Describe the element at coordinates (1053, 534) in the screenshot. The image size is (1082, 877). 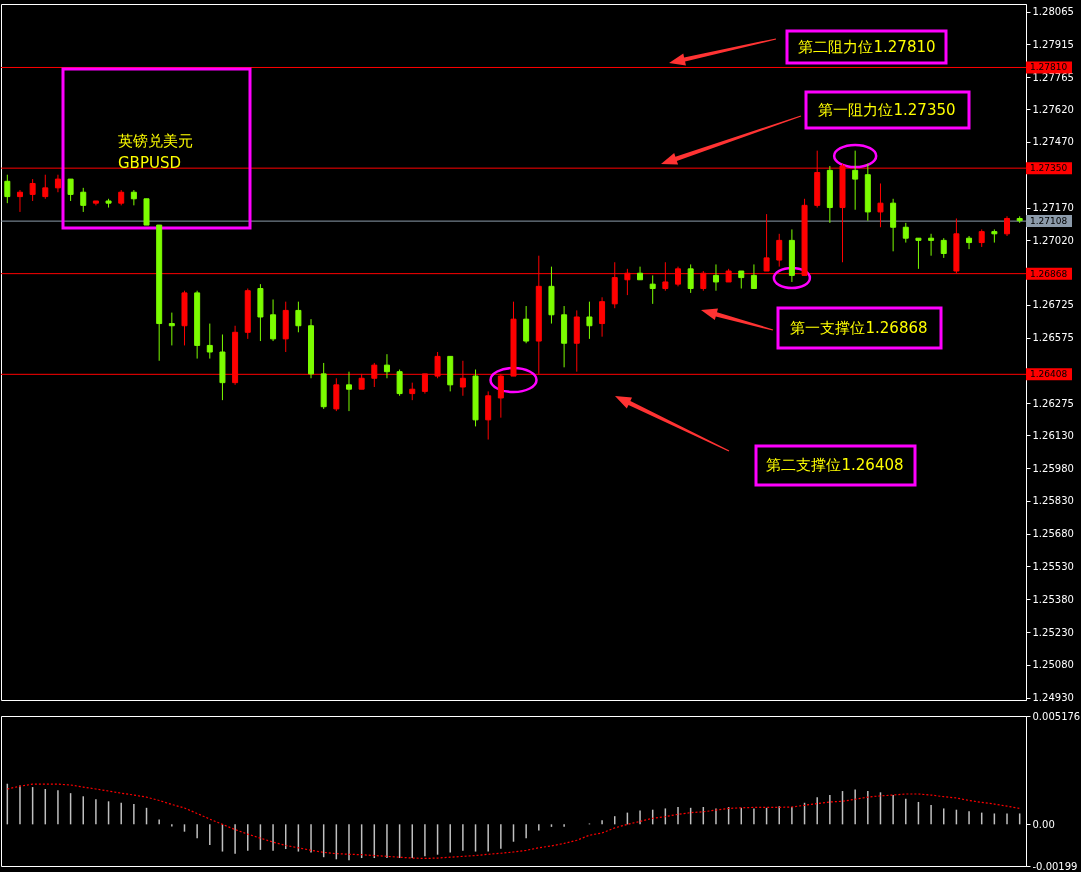
I see `y-tick-label: 1.25680` at that location.